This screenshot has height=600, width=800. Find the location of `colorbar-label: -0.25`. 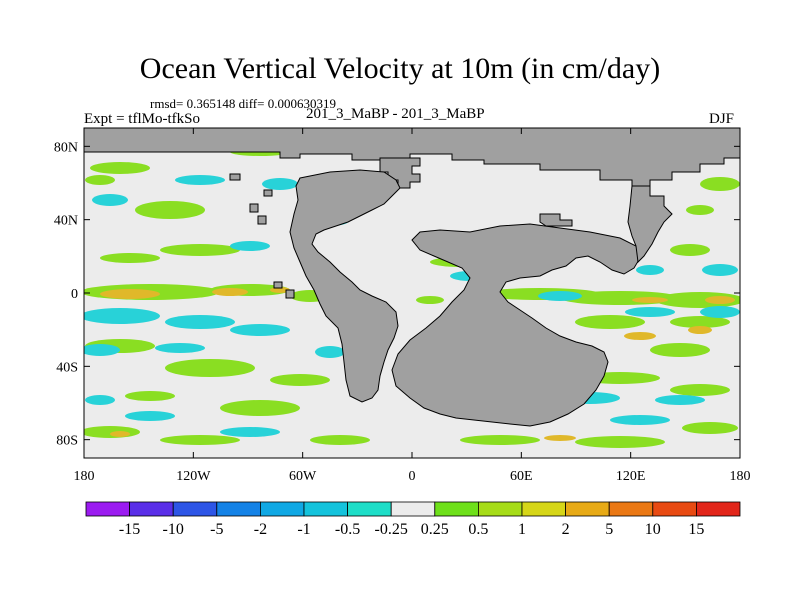

colorbar-label: -0.25 is located at coordinates (391, 529).